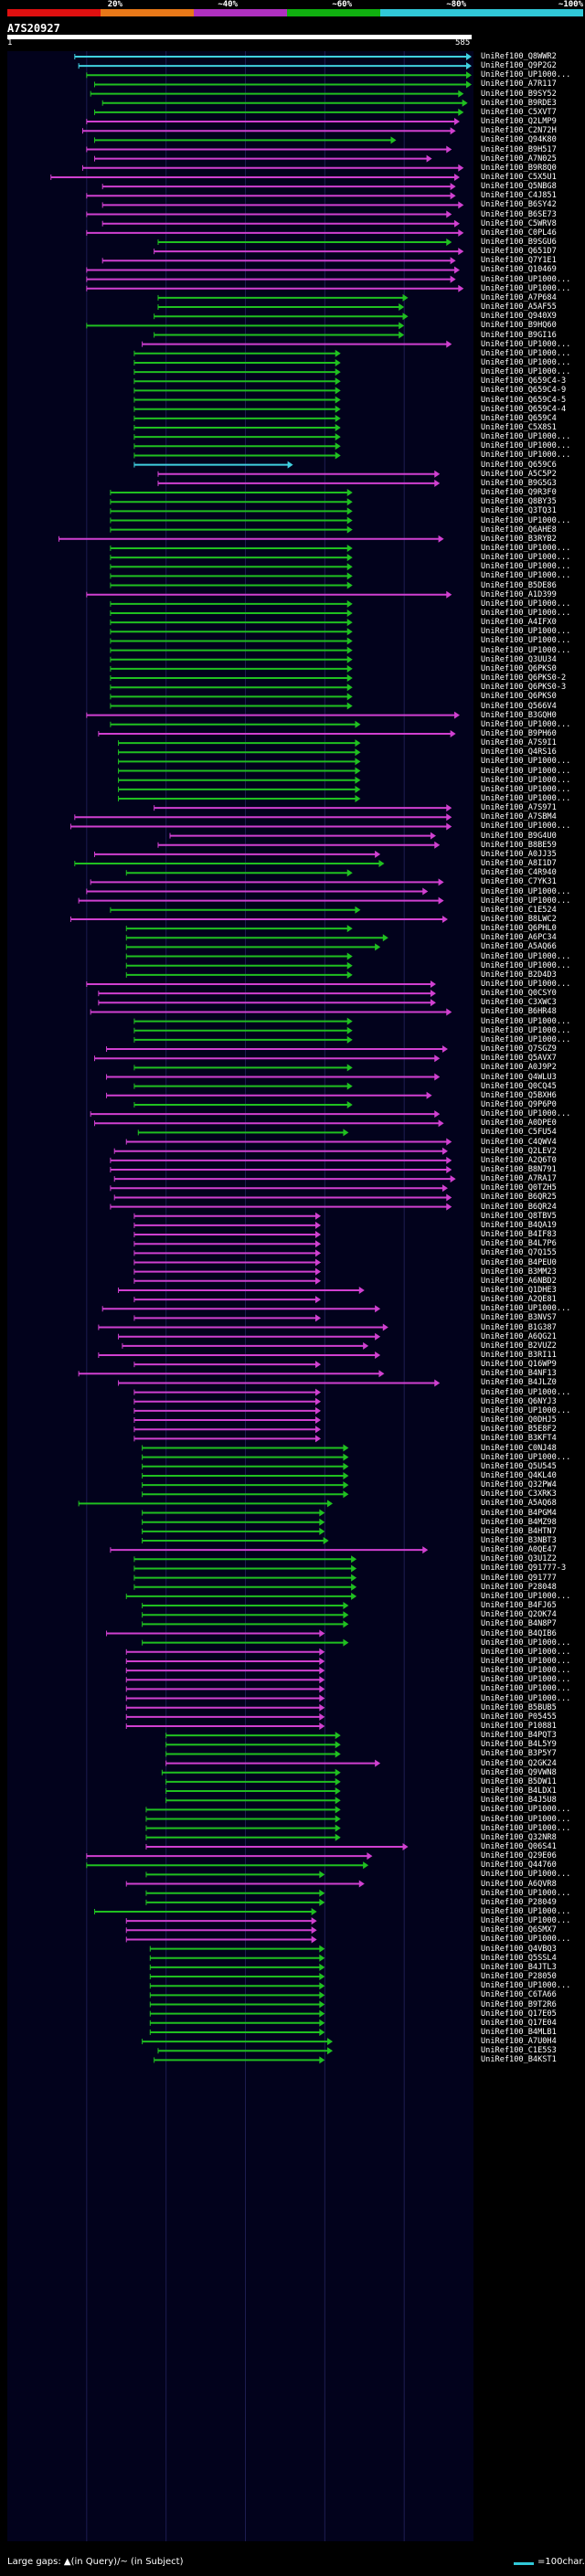  Describe the element at coordinates (519, 242) in the screenshot. I see `hit-label: UniRef100_B9SGU6` at that location.